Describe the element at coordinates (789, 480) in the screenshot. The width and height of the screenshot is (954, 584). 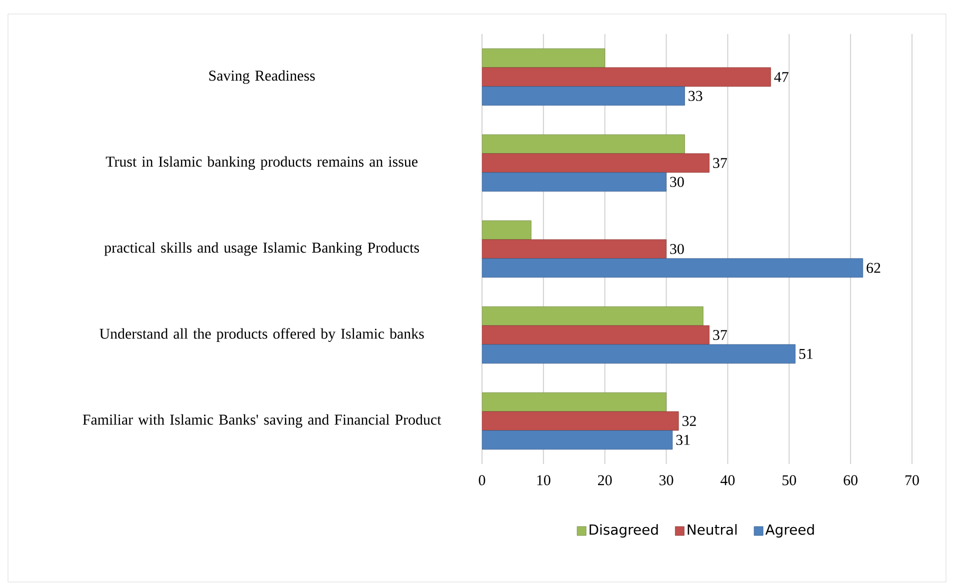
I see `x-tick-label: 50` at that location.